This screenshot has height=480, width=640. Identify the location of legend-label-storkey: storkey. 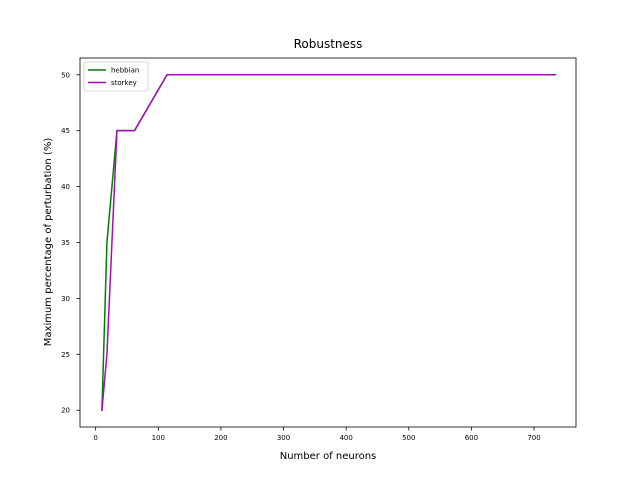
(124, 83).